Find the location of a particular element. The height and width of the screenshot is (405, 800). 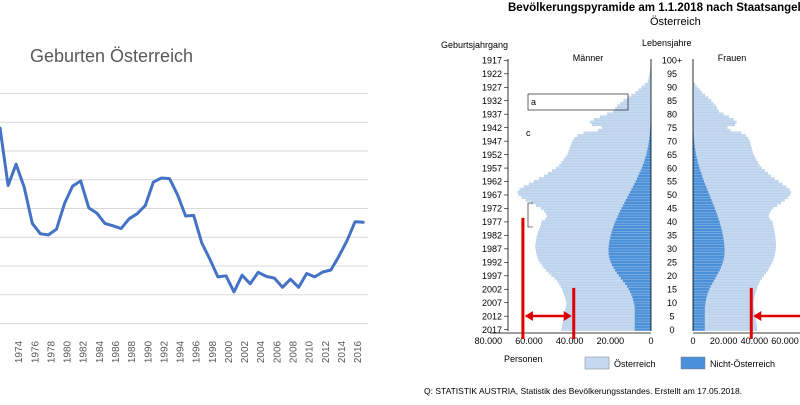

male-x-tick-label: 20.000 is located at coordinates (611, 341).